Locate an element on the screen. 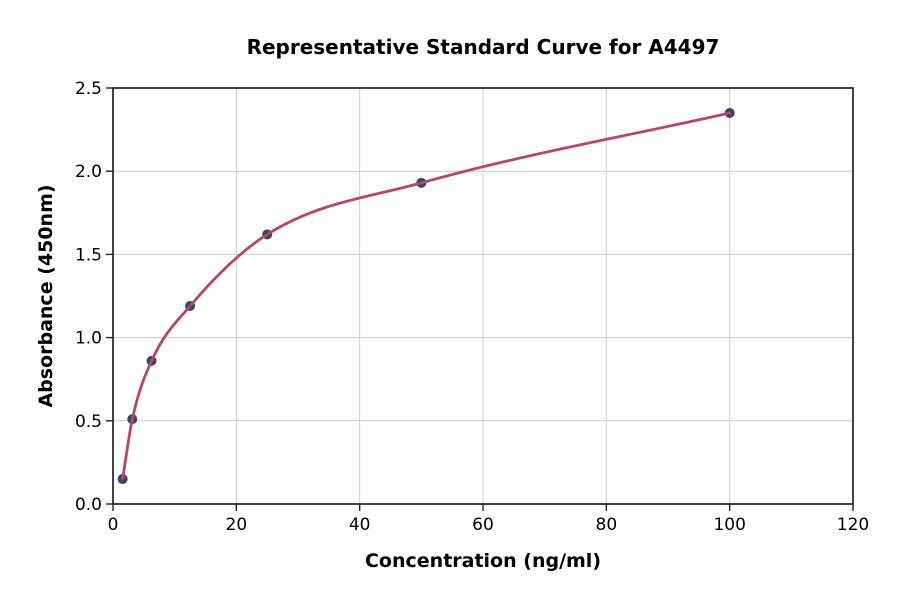 The height and width of the screenshot is (594, 900). x-tick-label: 20 is located at coordinates (237, 525).